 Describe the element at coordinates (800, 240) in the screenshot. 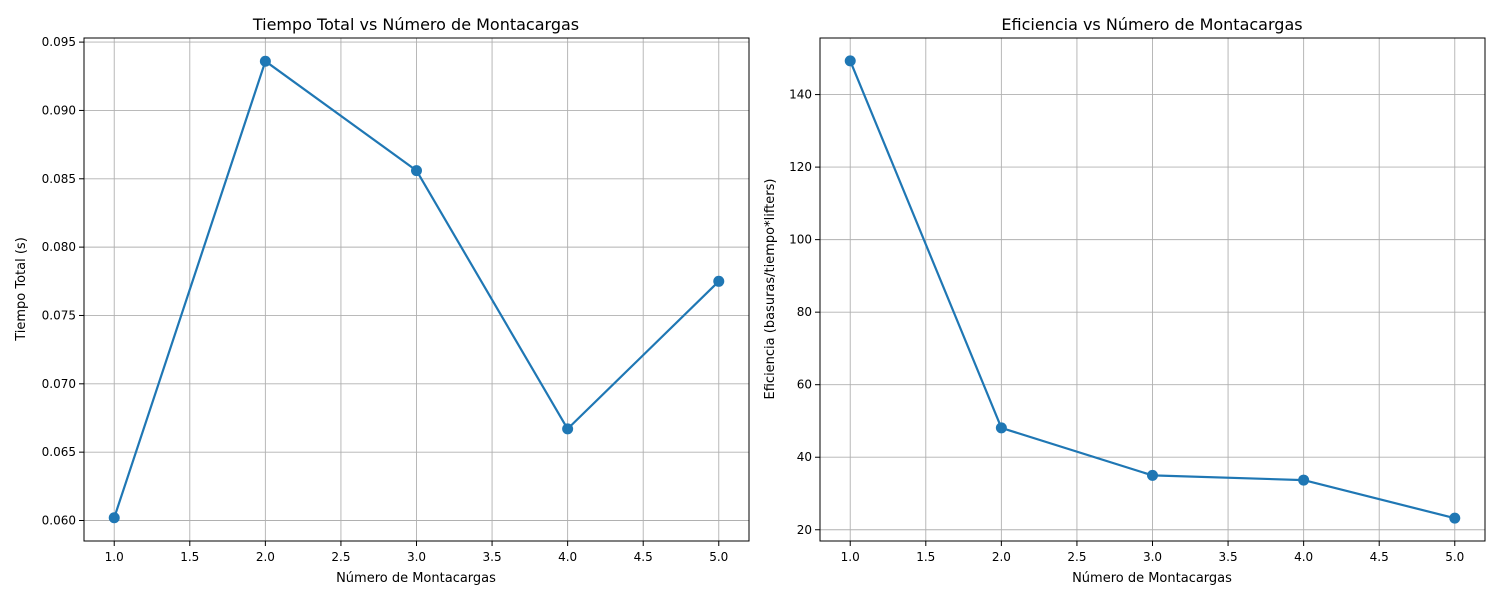

I see `y-tick-label: 100` at that location.